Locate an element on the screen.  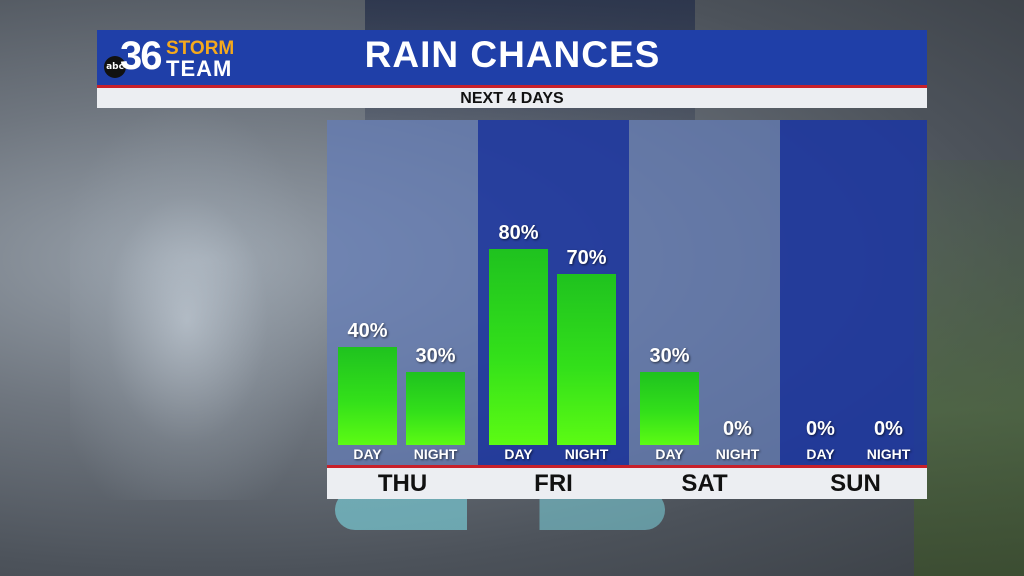
day-label-sun: SUN is located at coordinates (855, 483).